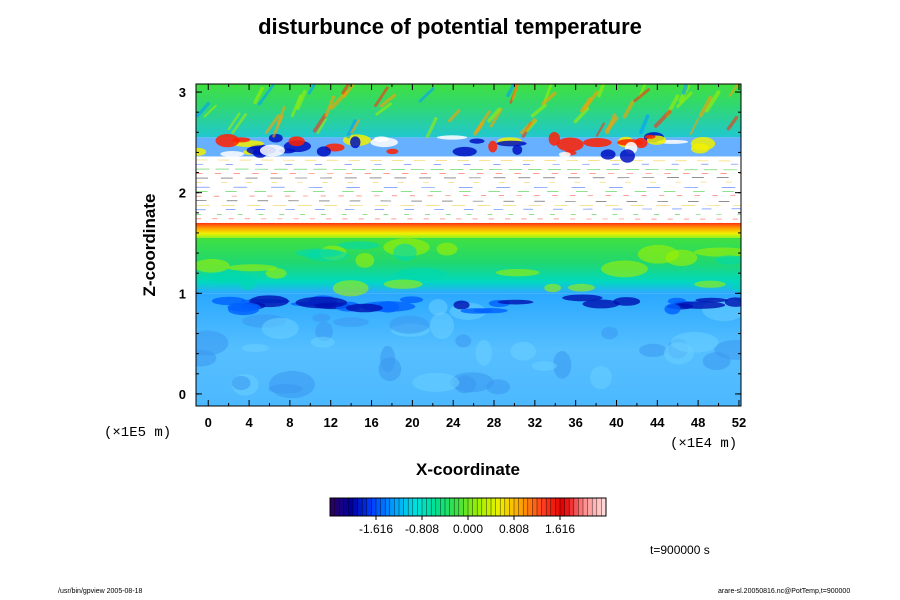  I want to click on colorbar-tick-label: -0.808, so click(422, 529).